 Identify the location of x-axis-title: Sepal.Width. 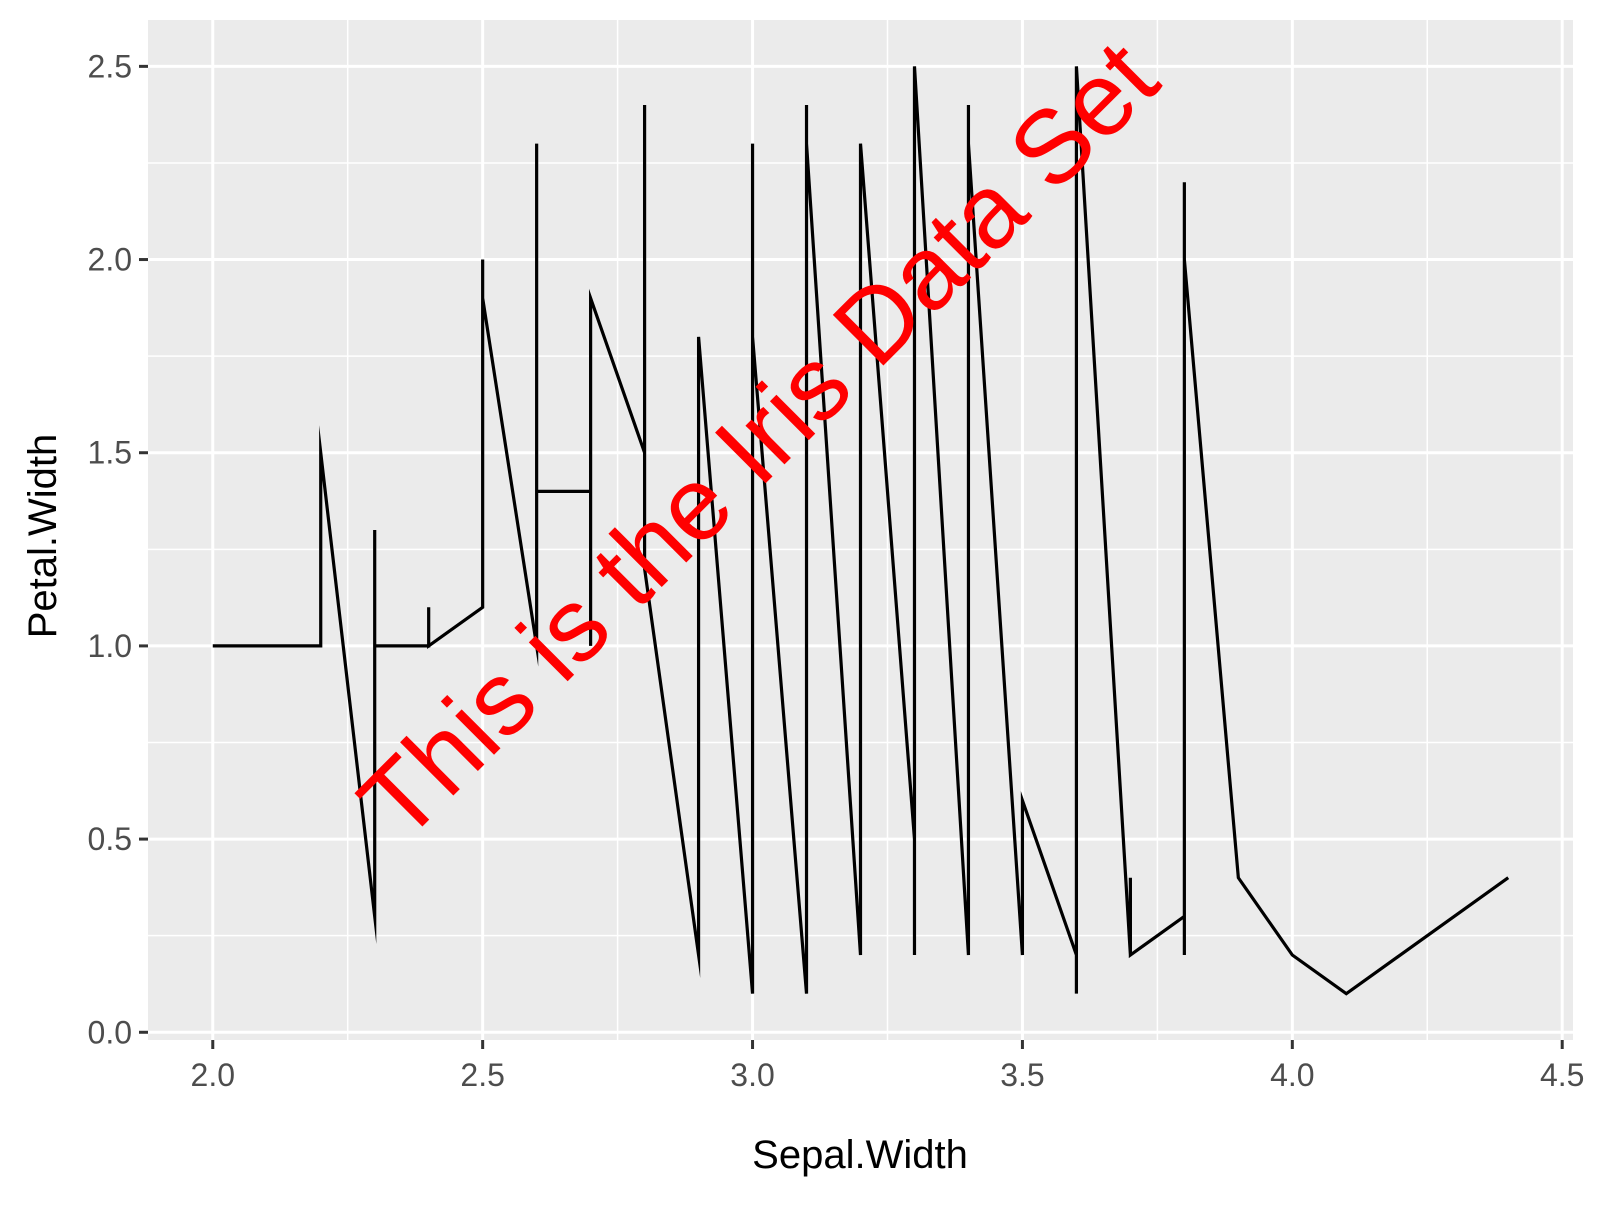
(860, 1155).